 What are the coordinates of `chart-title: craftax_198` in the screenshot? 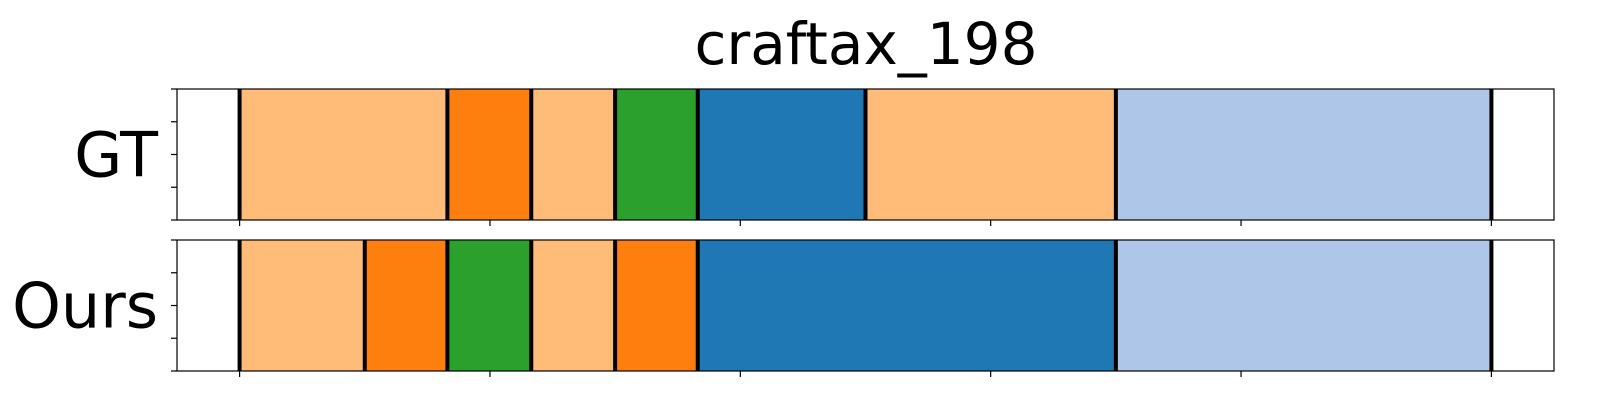 It's located at (866, 44).